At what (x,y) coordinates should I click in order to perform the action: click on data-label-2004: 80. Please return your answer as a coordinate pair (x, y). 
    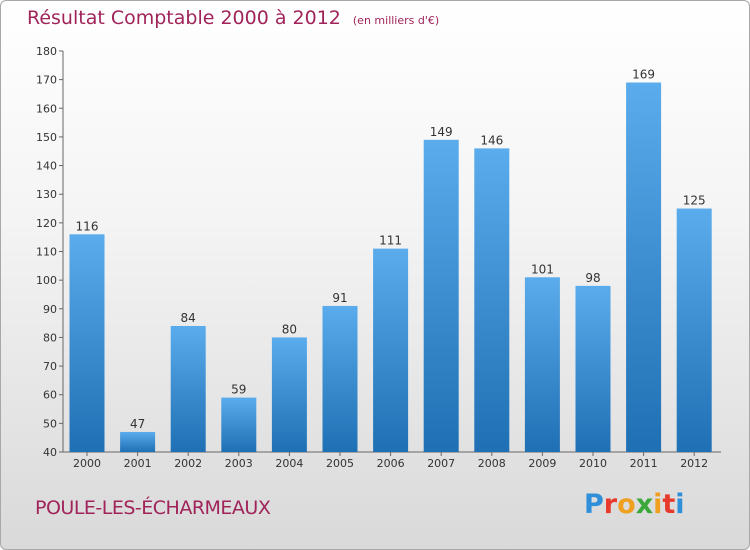
    Looking at the image, I should click on (289, 329).